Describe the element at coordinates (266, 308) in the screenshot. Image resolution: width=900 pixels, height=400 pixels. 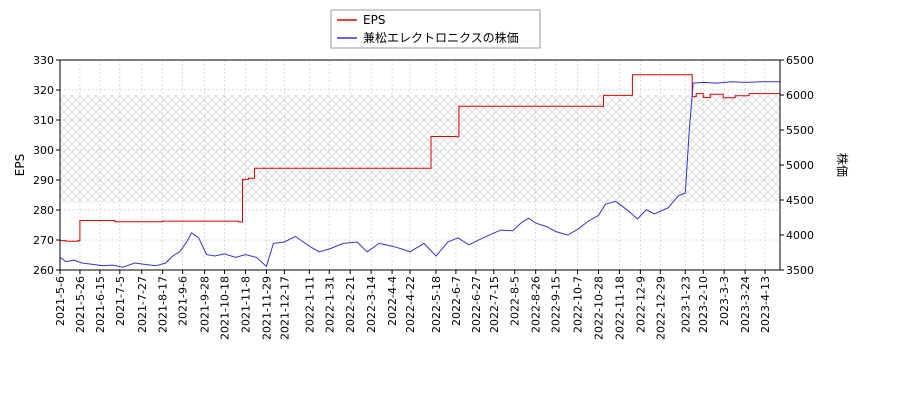
I see `x-tick-label: 2021-11-29` at that location.